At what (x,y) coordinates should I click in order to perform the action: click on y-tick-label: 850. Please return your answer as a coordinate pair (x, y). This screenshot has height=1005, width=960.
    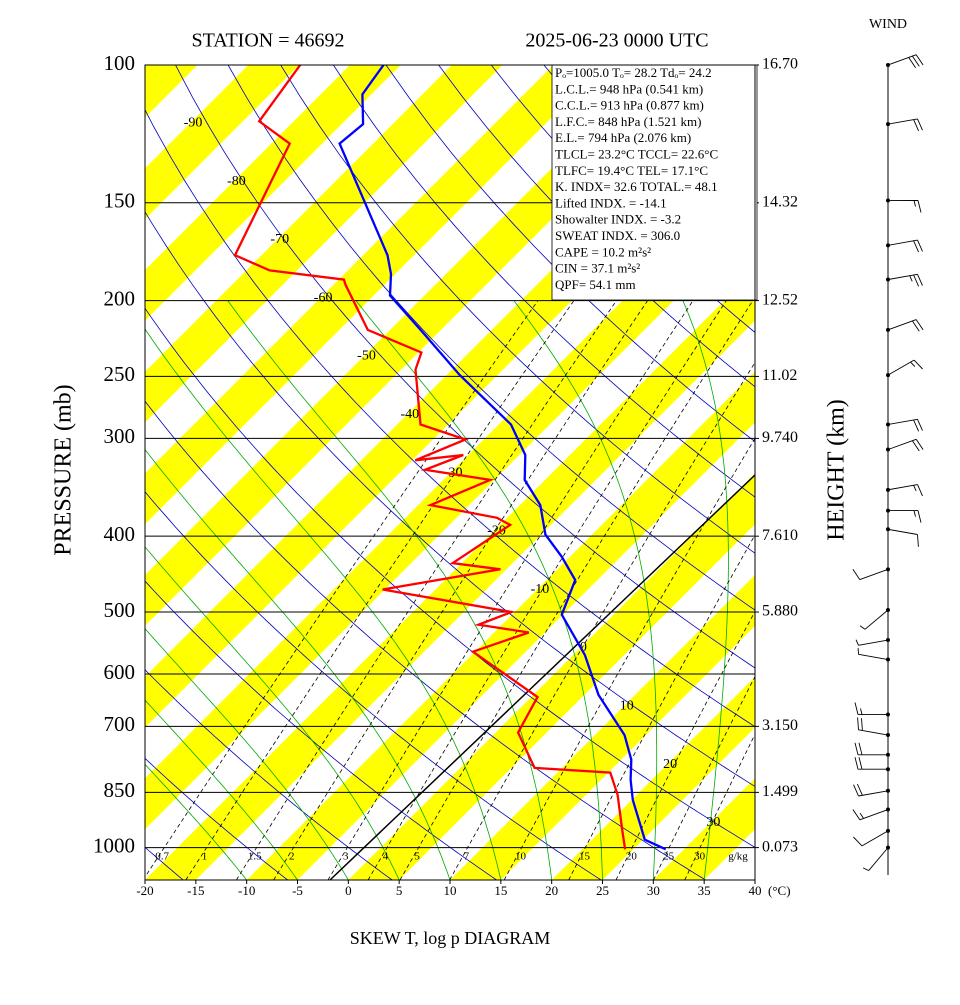
    Looking at the image, I should click on (120, 790).